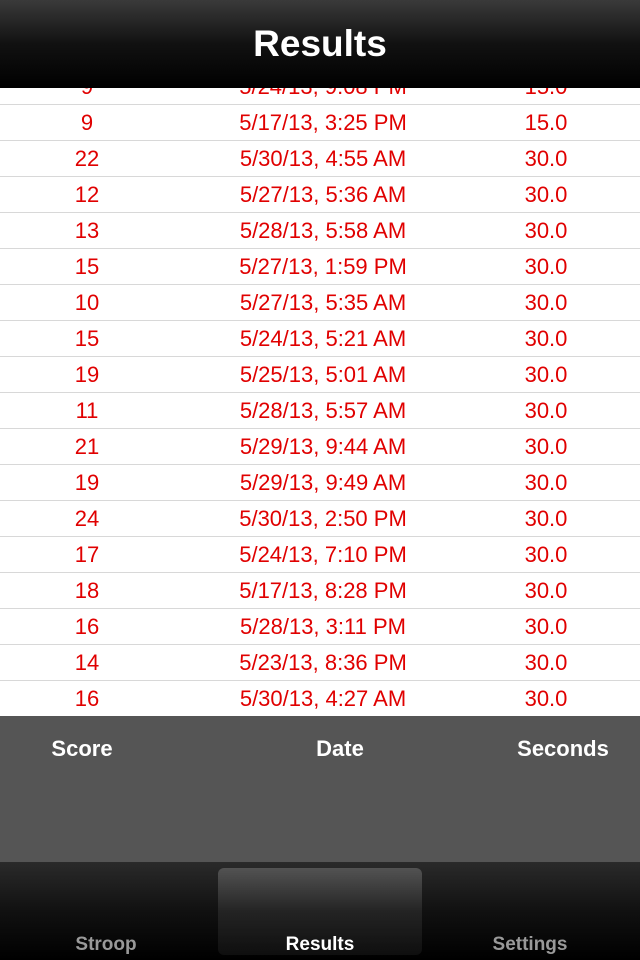 The width and height of the screenshot is (640, 960). What do you see at coordinates (323, 410) in the screenshot?
I see `date-cell: 5/28/13, 5:57 AM` at bounding box center [323, 410].